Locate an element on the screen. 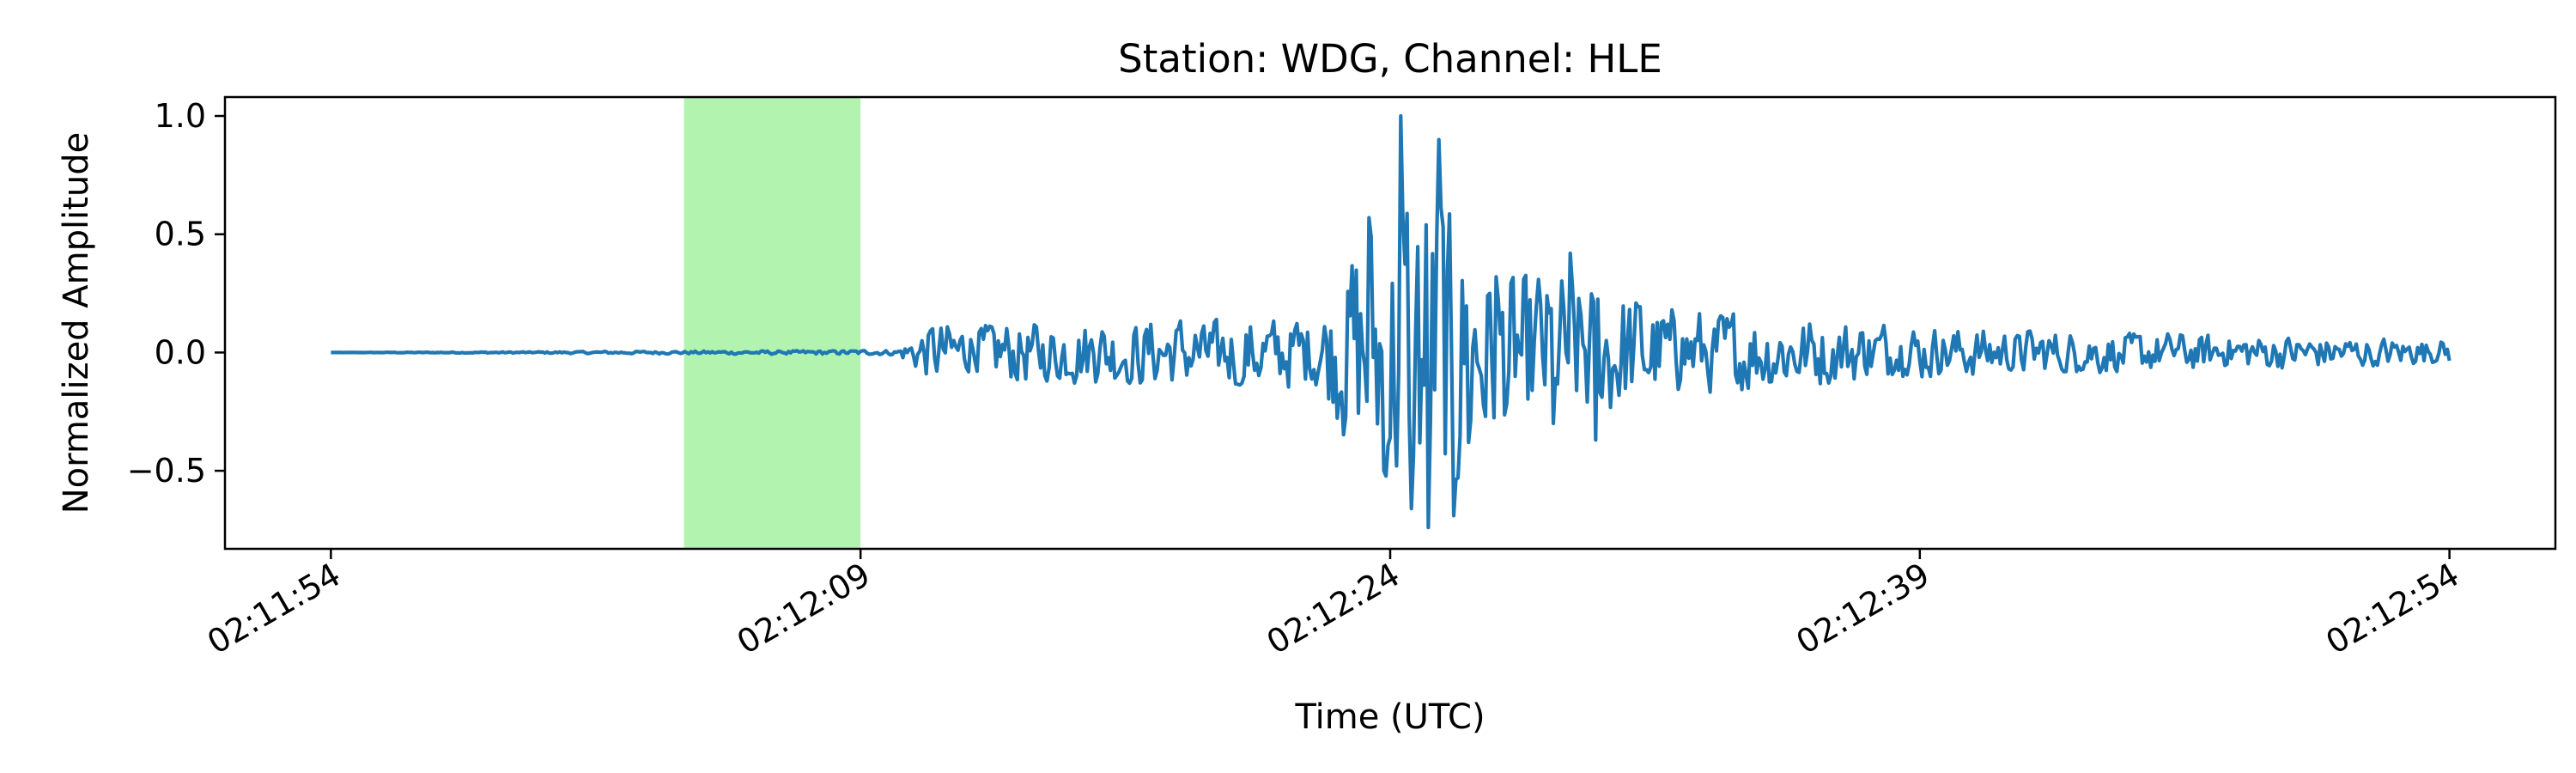 Image resolution: width=2576 pixels, height=773 pixels. y-tick-label: 1.0 is located at coordinates (180, 116).